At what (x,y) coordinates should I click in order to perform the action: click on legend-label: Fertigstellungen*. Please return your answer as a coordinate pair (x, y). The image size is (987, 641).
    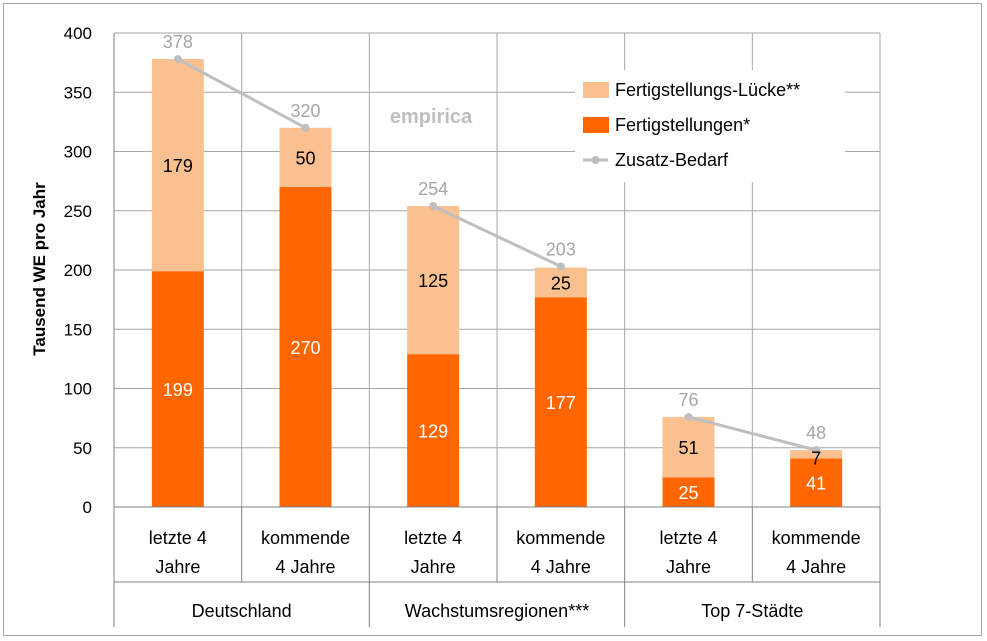
    Looking at the image, I should click on (682, 125).